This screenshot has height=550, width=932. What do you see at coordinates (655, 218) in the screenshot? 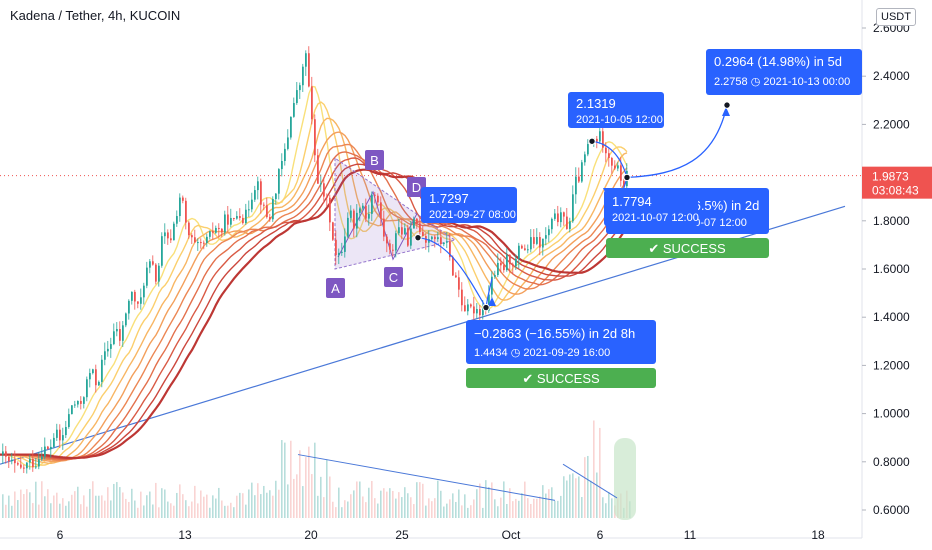
I see `callout-4-text-1: 2021-10-07 12:00` at bounding box center [655, 218].